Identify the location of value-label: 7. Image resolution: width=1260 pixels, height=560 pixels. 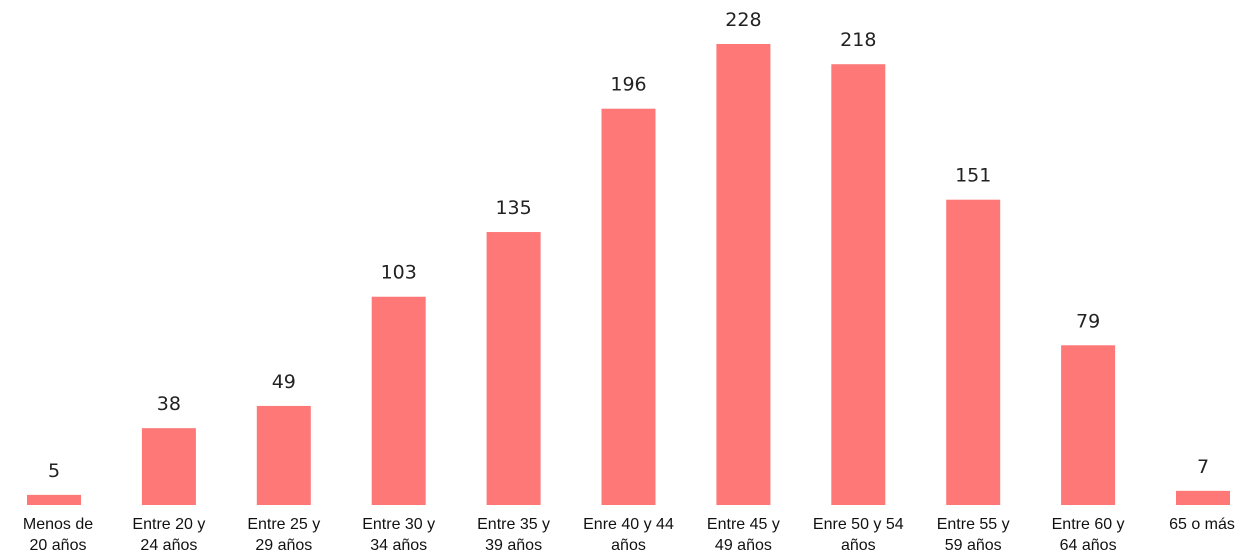
(1203, 467).